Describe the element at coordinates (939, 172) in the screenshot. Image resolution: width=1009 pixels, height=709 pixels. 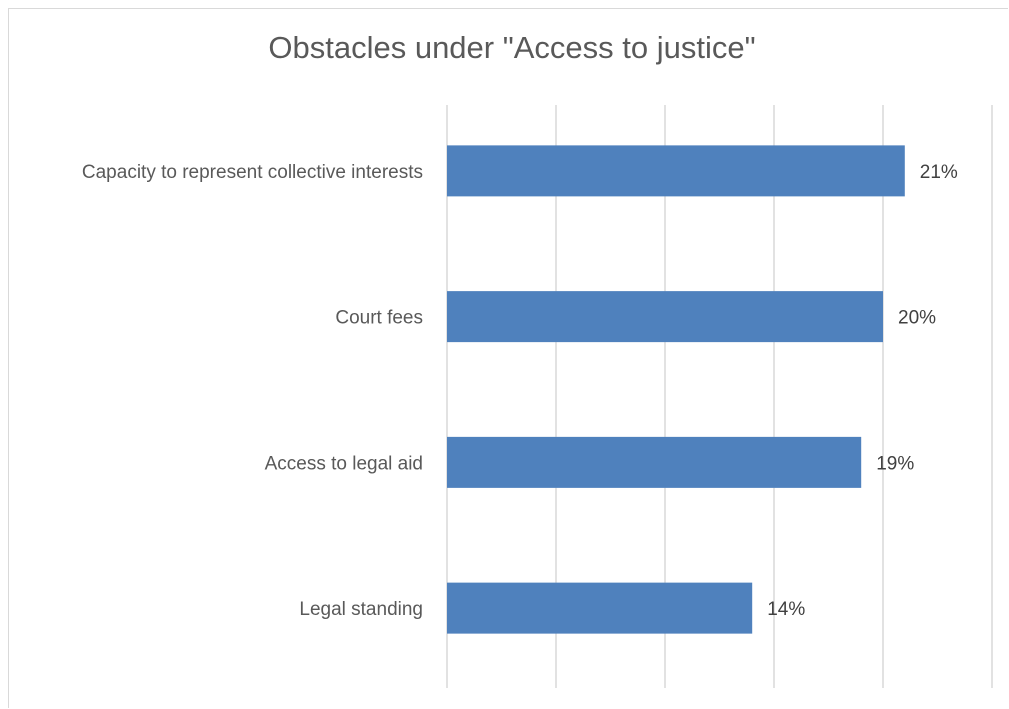
I see `data-label: 21%` at that location.